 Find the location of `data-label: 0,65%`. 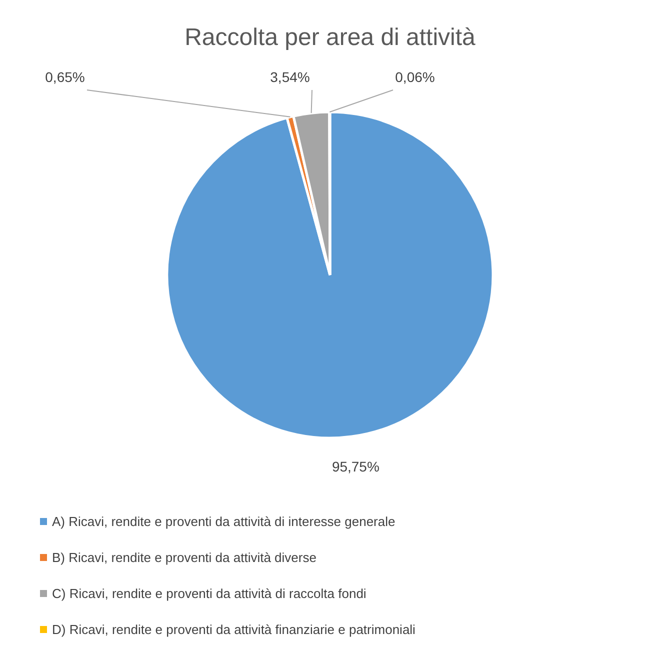

data-label: 0,65% is located at coordinates (65, 77).